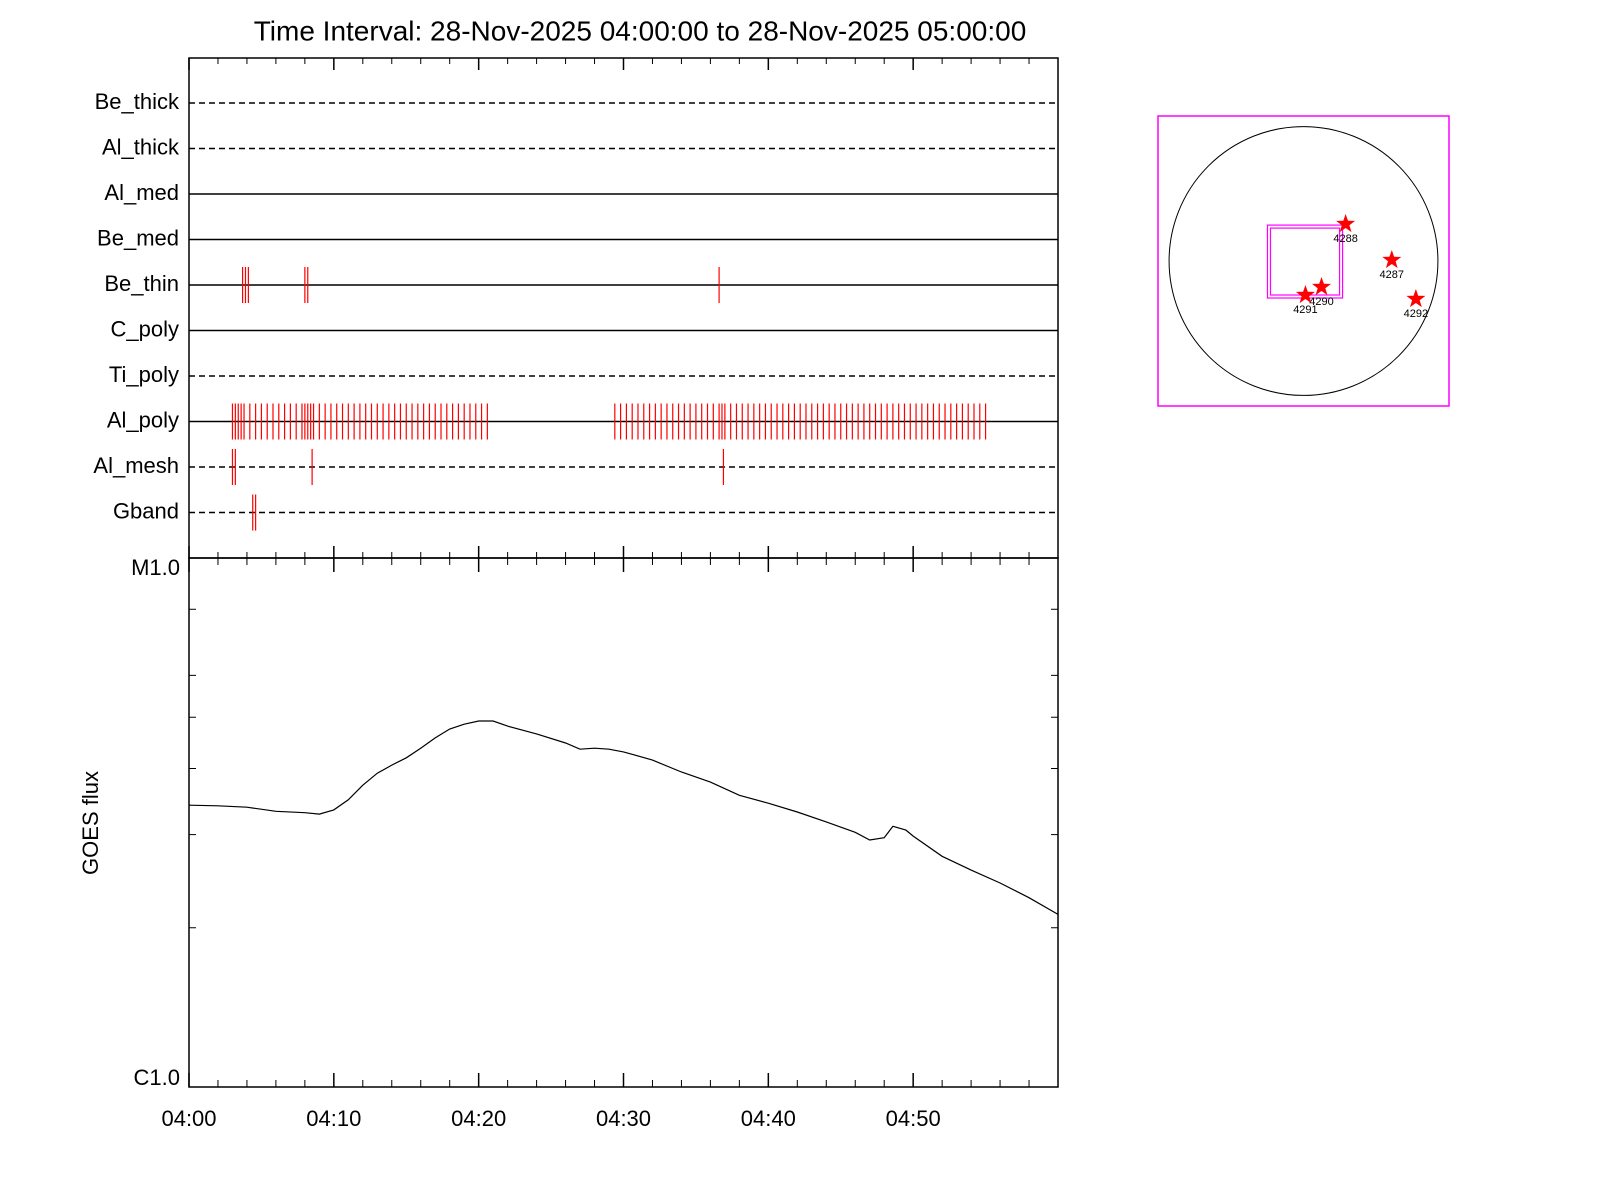 The image size is (1600, 1200). What do you see at coordinates (768, 1118) in the screenshot?
I see `x-tick-label: 04:40` at bounding box center [768, 1118].